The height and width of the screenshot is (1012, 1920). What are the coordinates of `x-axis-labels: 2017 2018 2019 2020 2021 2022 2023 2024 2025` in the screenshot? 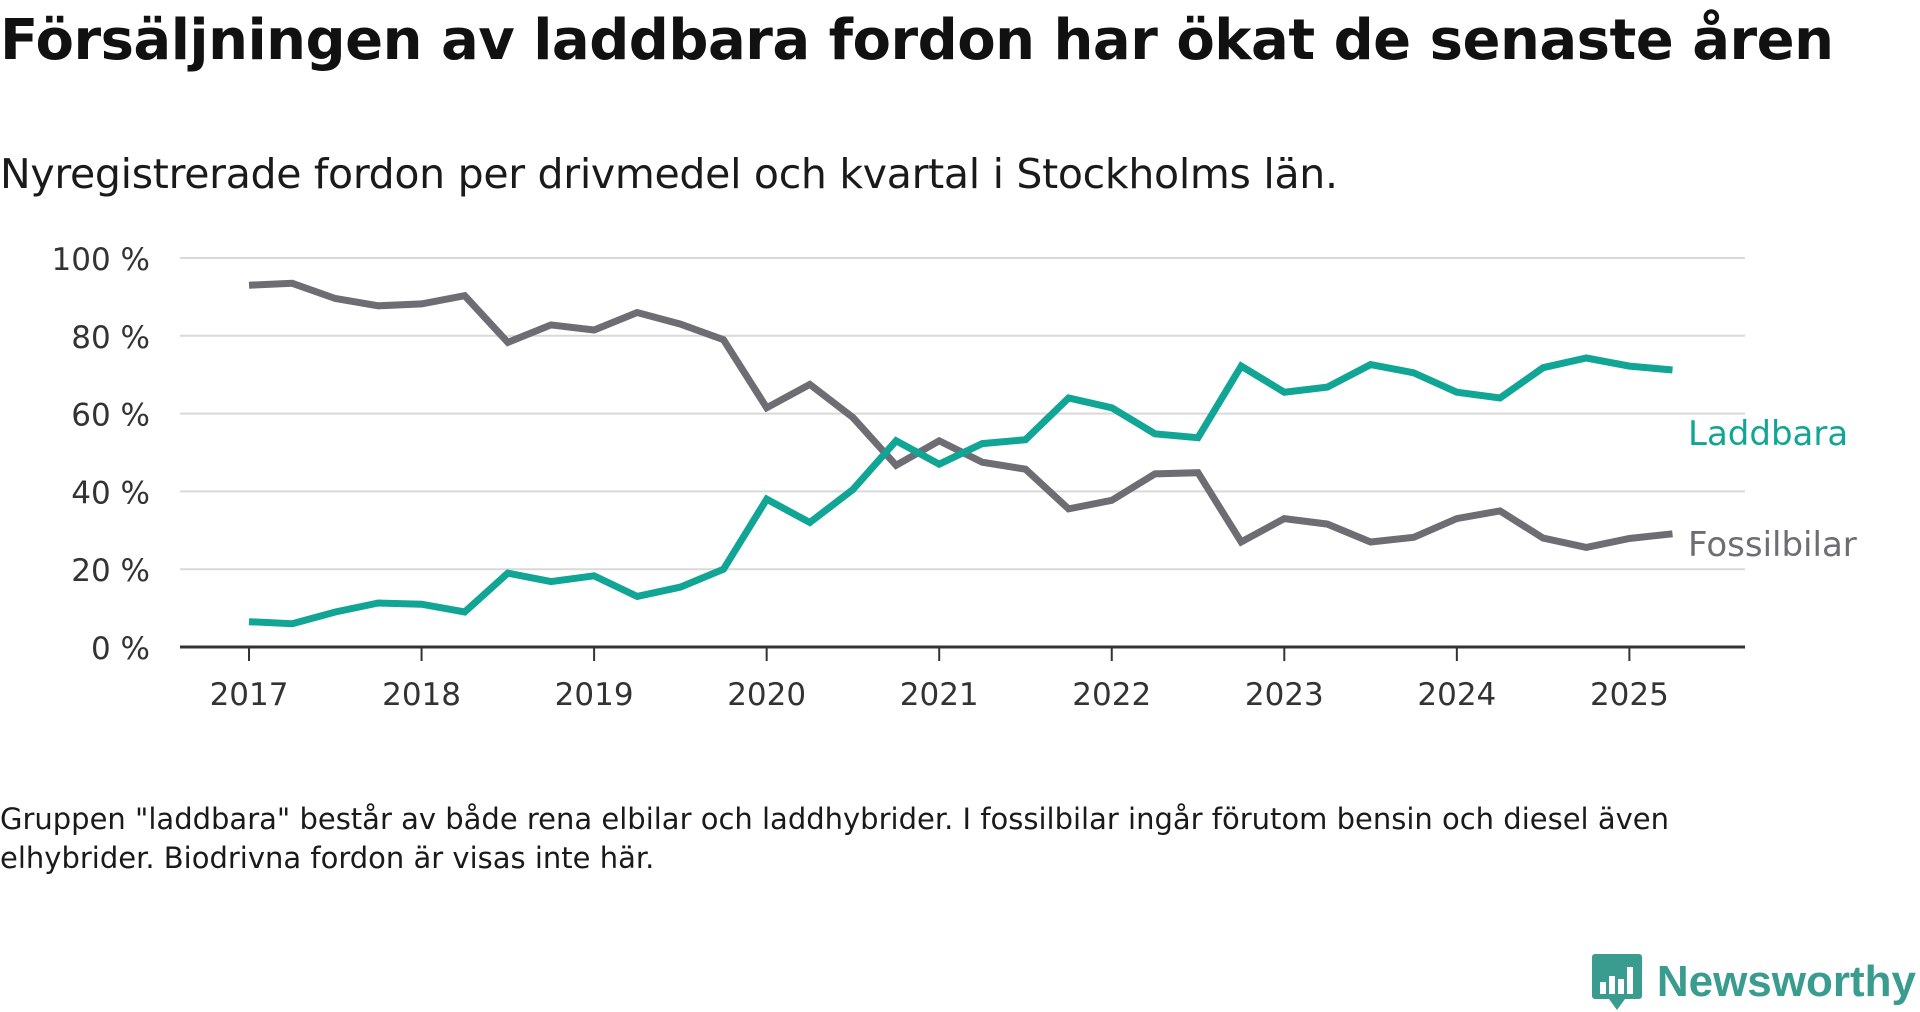 It's located at (939, 695).